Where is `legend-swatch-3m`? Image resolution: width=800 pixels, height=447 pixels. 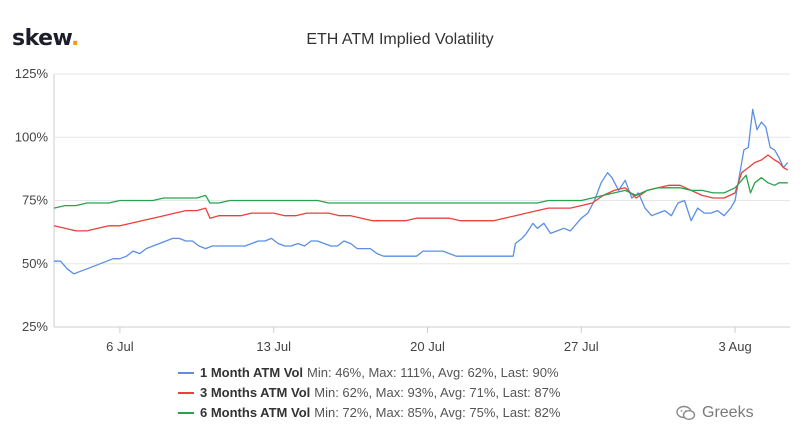
legend-swatch-3m is located at coordinates (186, 393).